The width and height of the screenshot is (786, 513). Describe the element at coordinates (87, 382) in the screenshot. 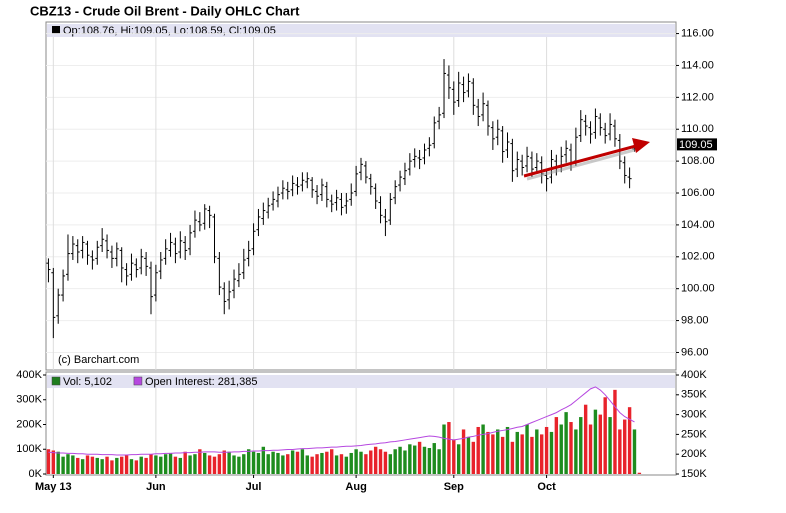

I see `legend-label: Vol: 5,102` at that location.